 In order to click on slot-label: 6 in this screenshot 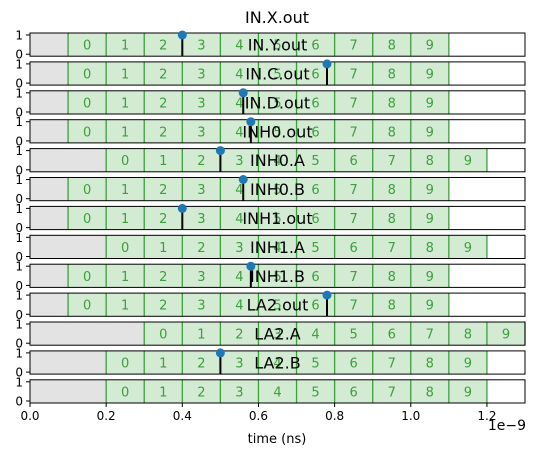, I will do `click(392, 335)`.